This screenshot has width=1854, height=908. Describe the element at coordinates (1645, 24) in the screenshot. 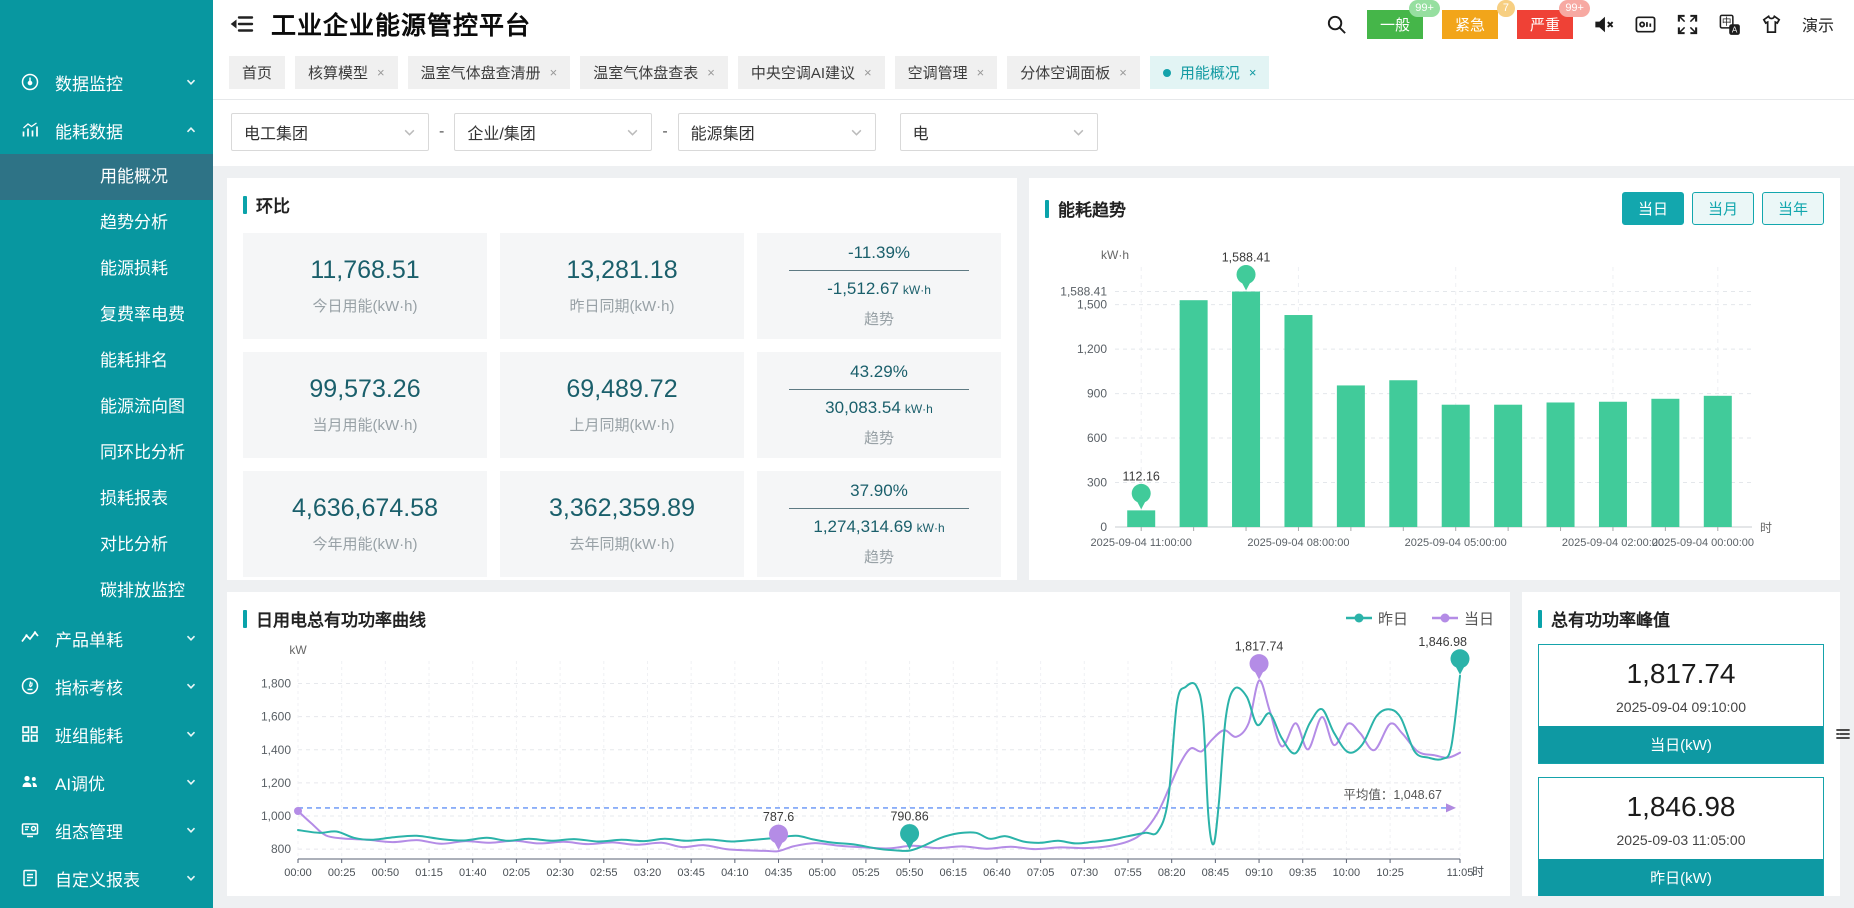

I see `screen-cast-icon` at that location.